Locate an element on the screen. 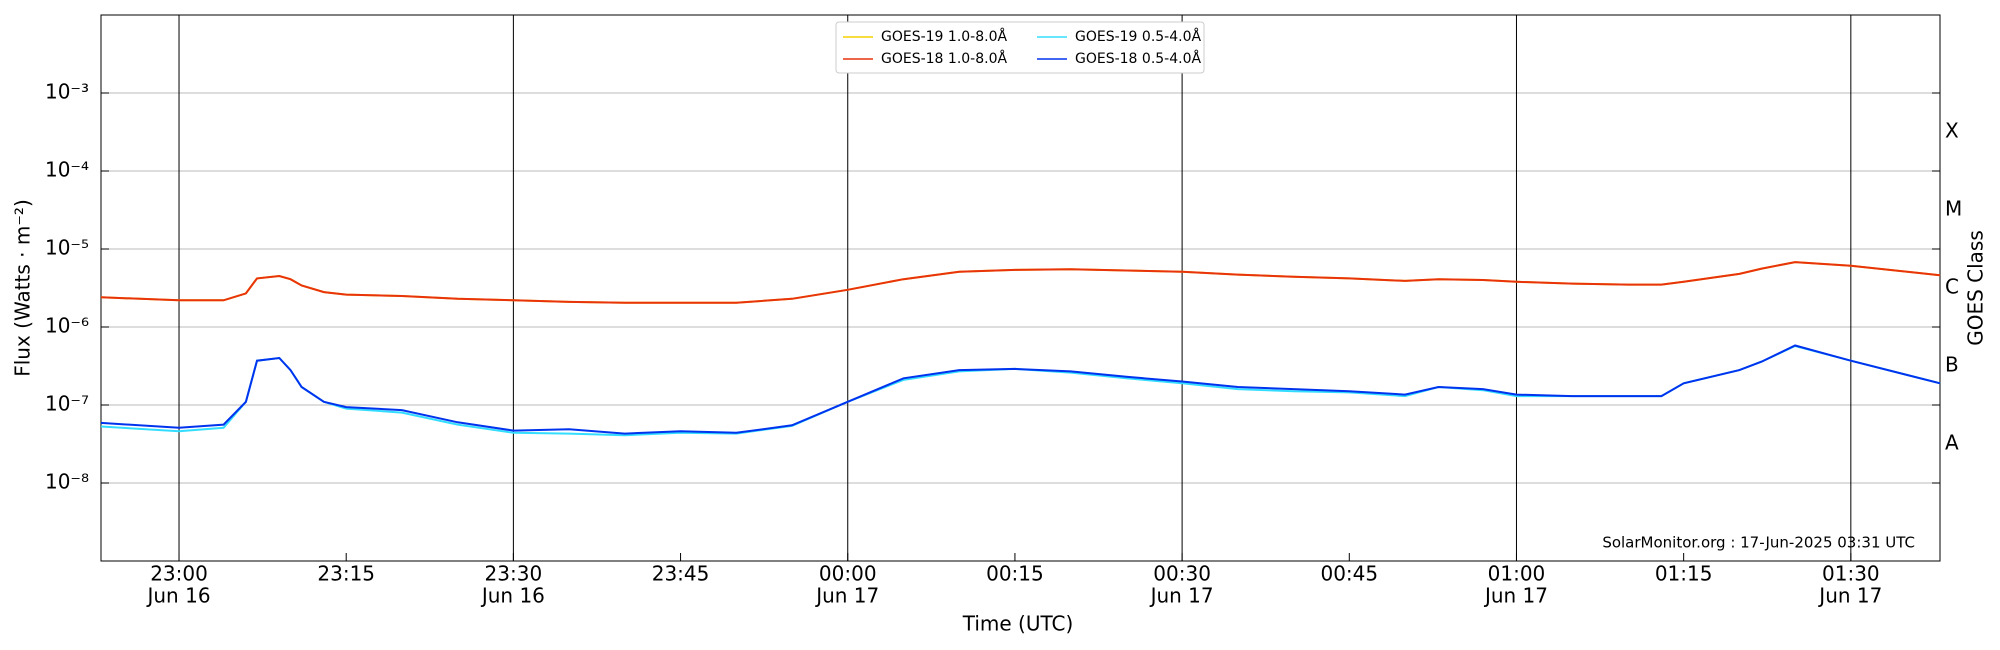 The image size is (2000, 650). y2-axis-title: GOES Class is located at coordinates (1976, 288).